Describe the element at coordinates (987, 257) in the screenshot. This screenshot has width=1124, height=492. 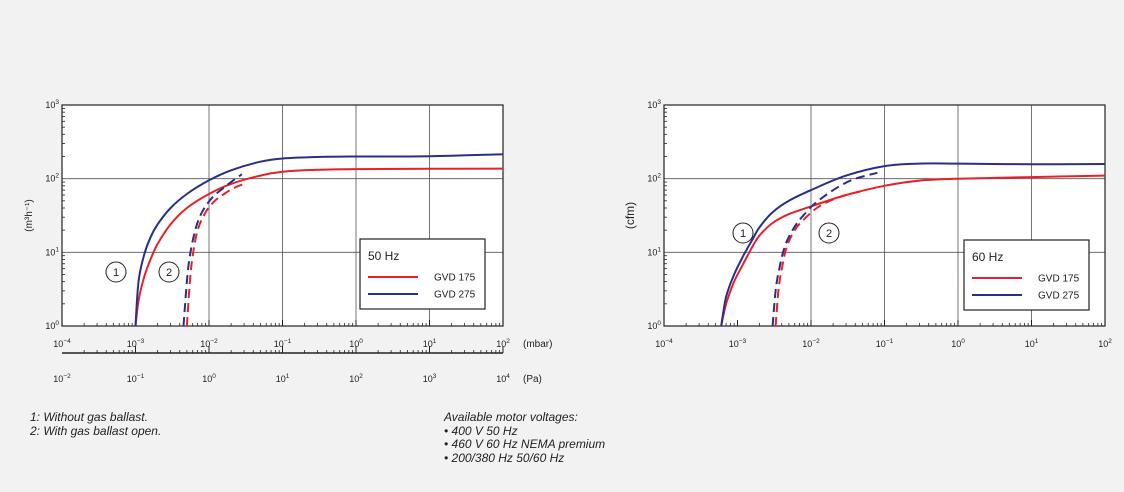
I see `legend-title: 60 Hz` at that location.